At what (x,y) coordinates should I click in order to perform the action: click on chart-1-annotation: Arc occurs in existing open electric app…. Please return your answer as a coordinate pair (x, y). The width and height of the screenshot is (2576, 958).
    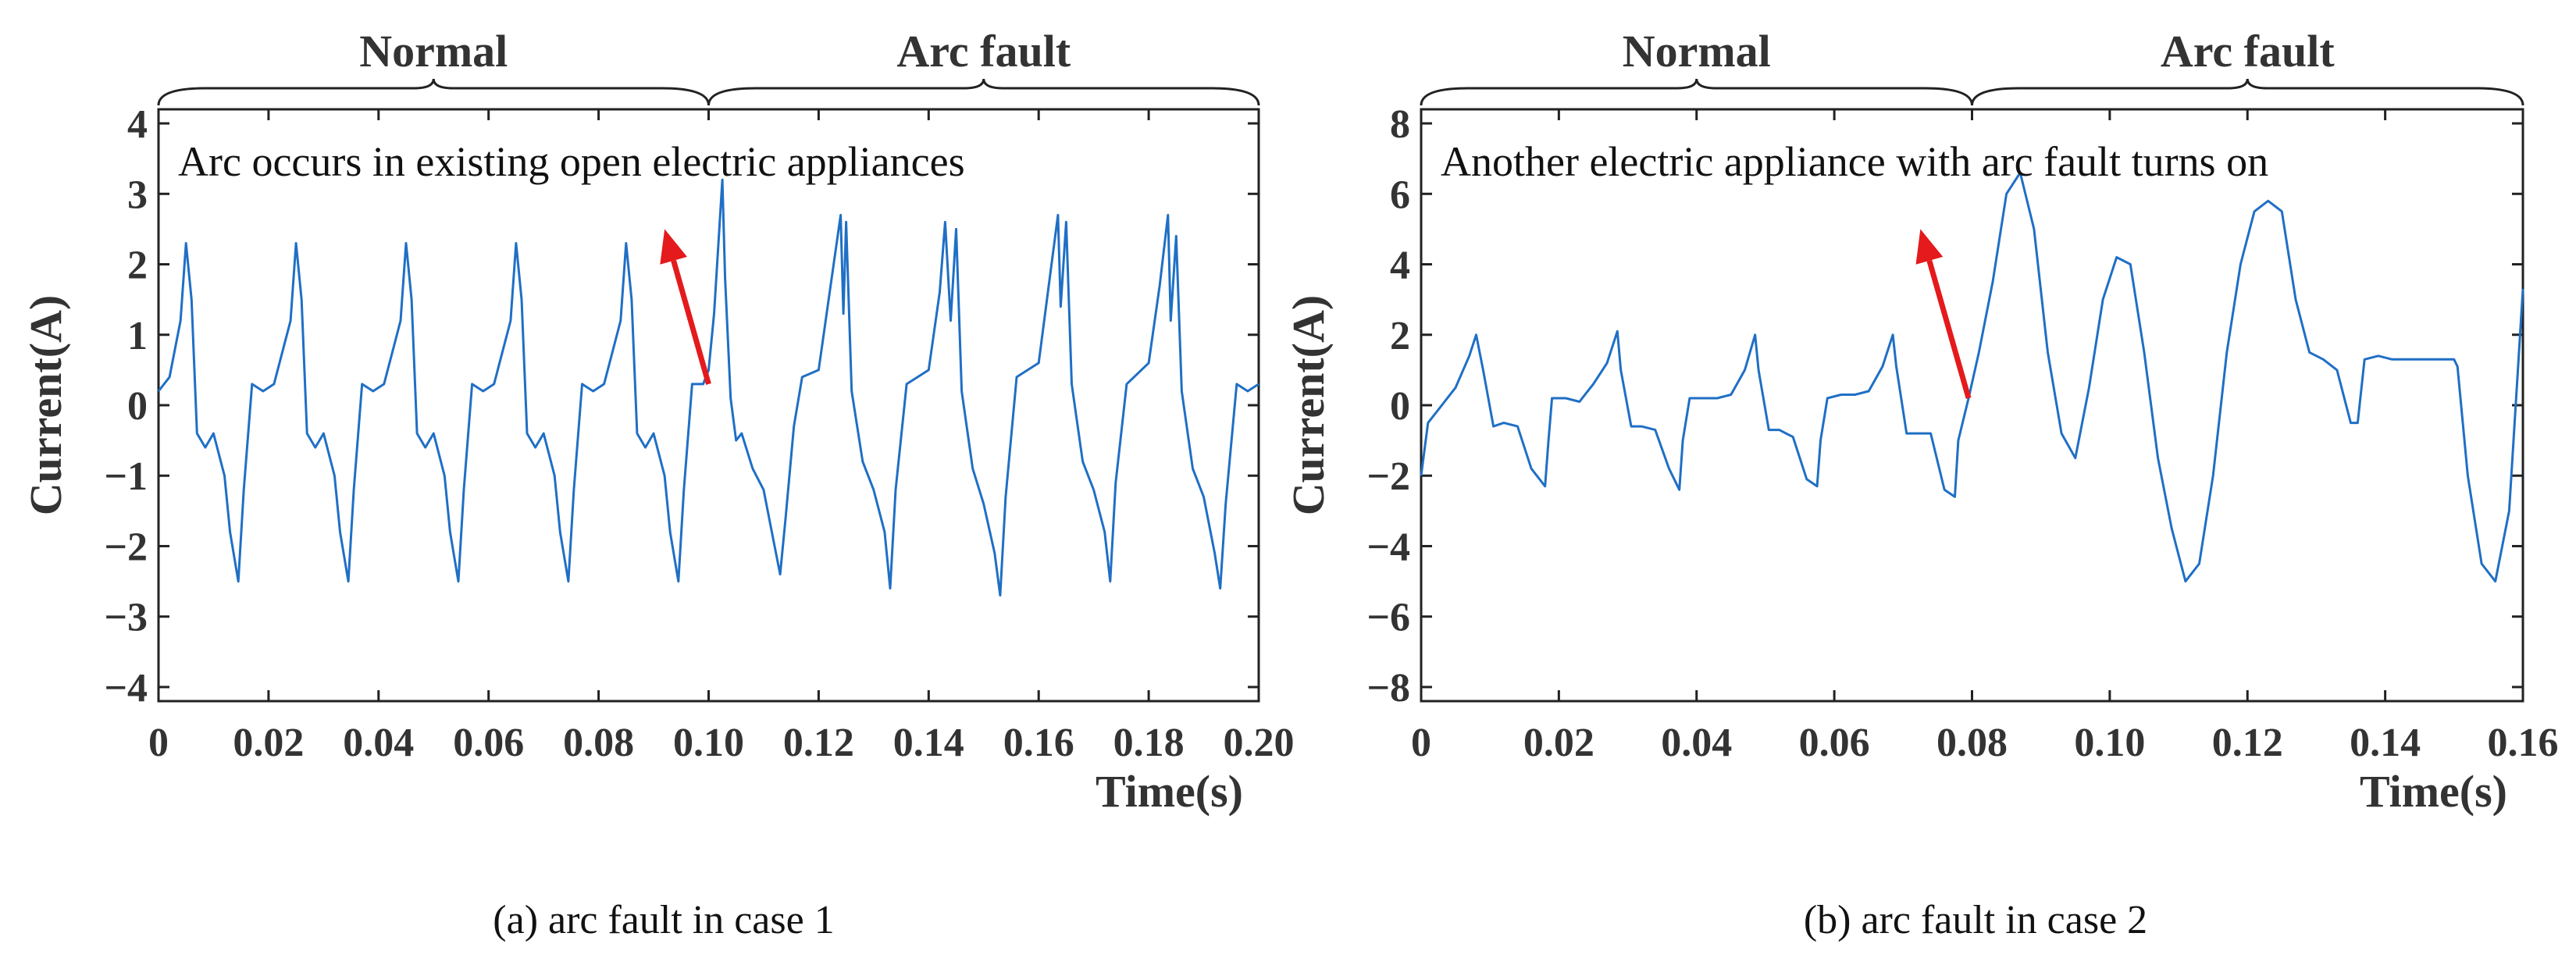
    Looking at the image, I should click on (572, 161).